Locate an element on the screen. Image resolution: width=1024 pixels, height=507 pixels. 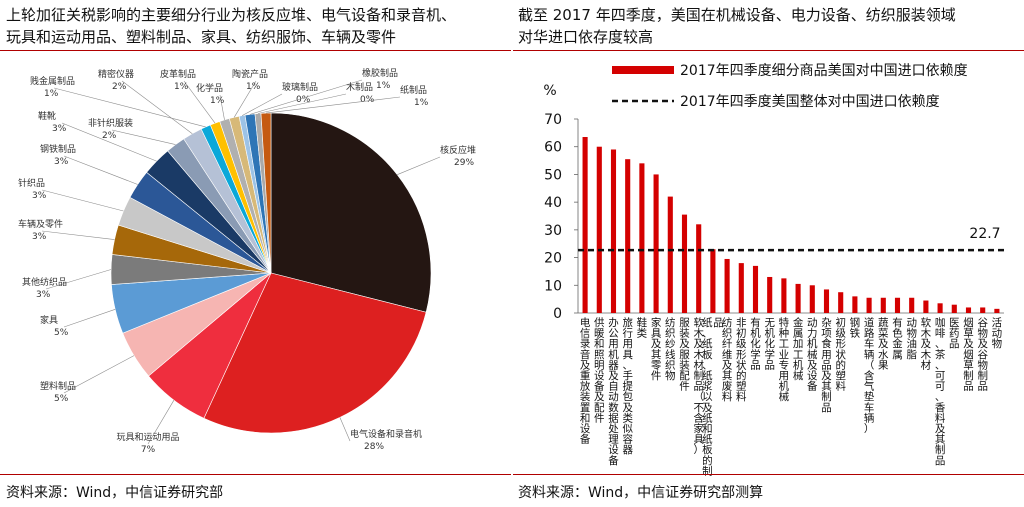
x-category-label-item-3: 旅行用具、手提包及类似容器 is located at coordinates (627, 386).